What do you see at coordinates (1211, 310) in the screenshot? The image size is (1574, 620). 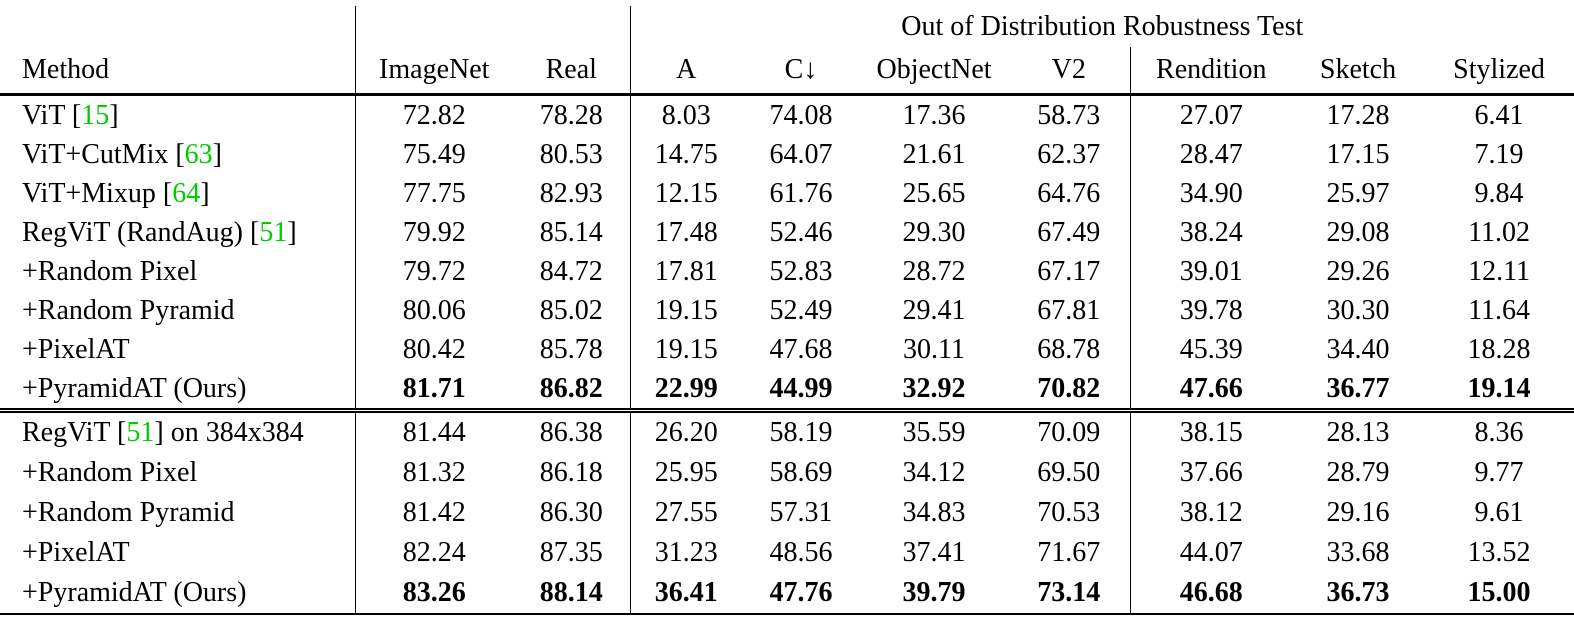 I see `value-cell: 39.78` at bounding box center [1211, 310].